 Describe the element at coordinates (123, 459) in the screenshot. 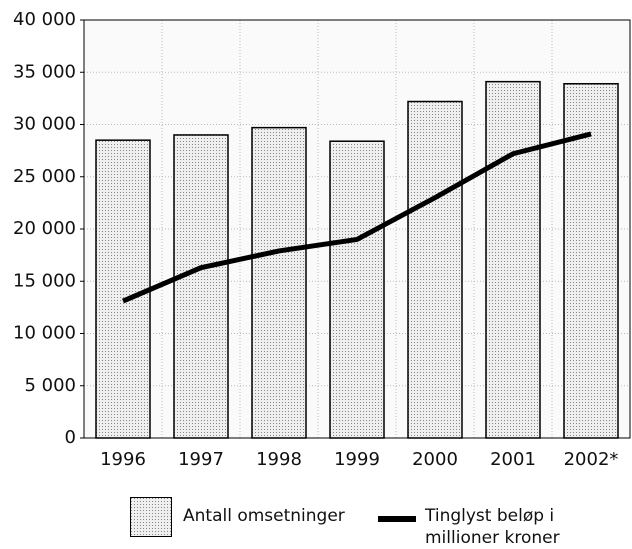

I see `x-tick-label: 1996` at that location.